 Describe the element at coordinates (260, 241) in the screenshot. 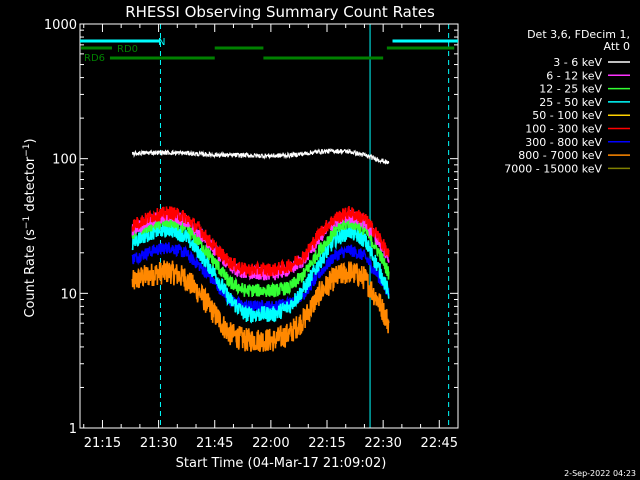

I see `series-line-100-300-` at that location.